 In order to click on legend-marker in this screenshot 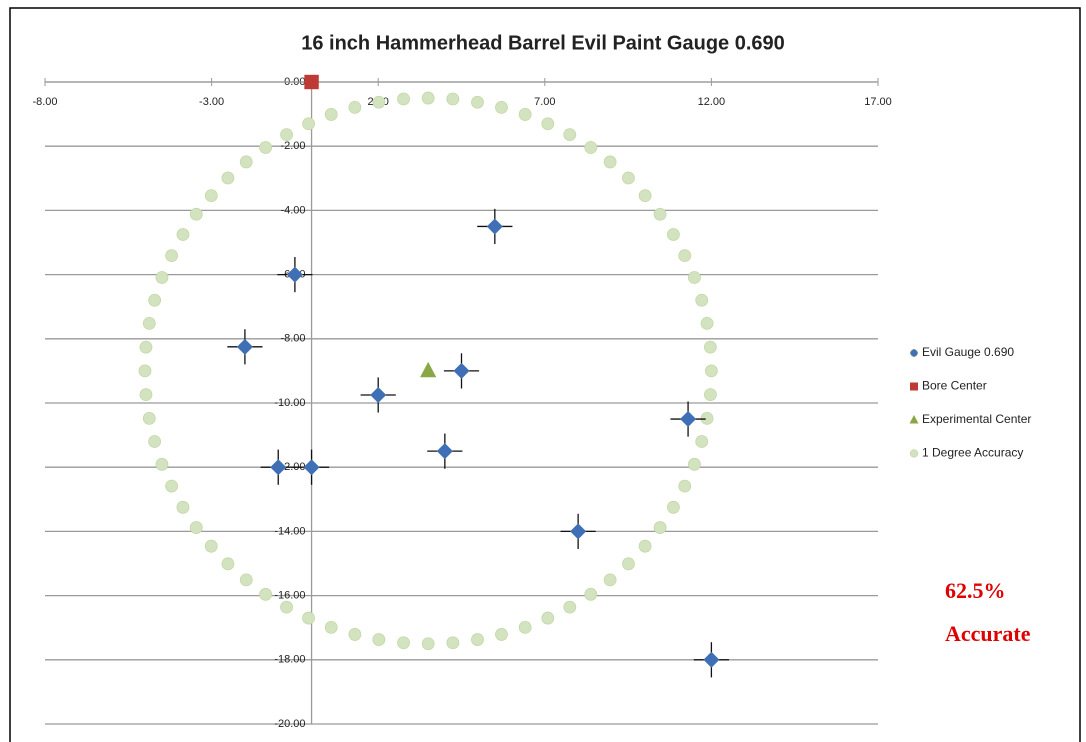, I will do `click(914, 453)`.